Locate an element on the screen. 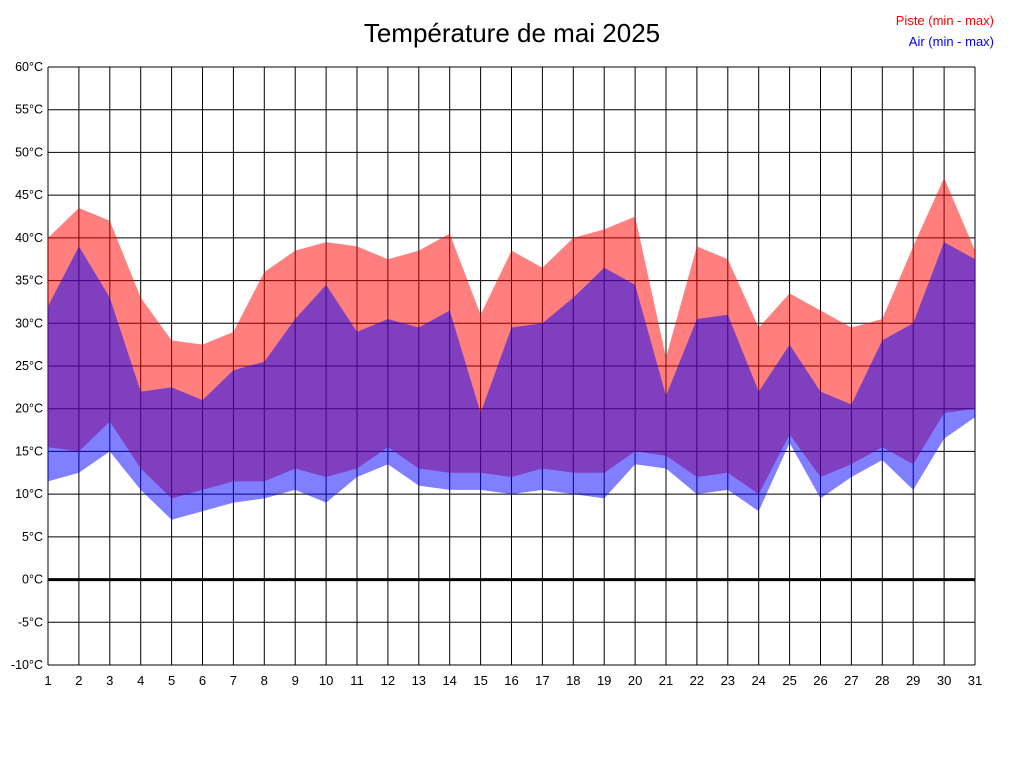 This screenshot has width=1024, height=768. x-tick-label: 2 is located at coordinates (78, 680).